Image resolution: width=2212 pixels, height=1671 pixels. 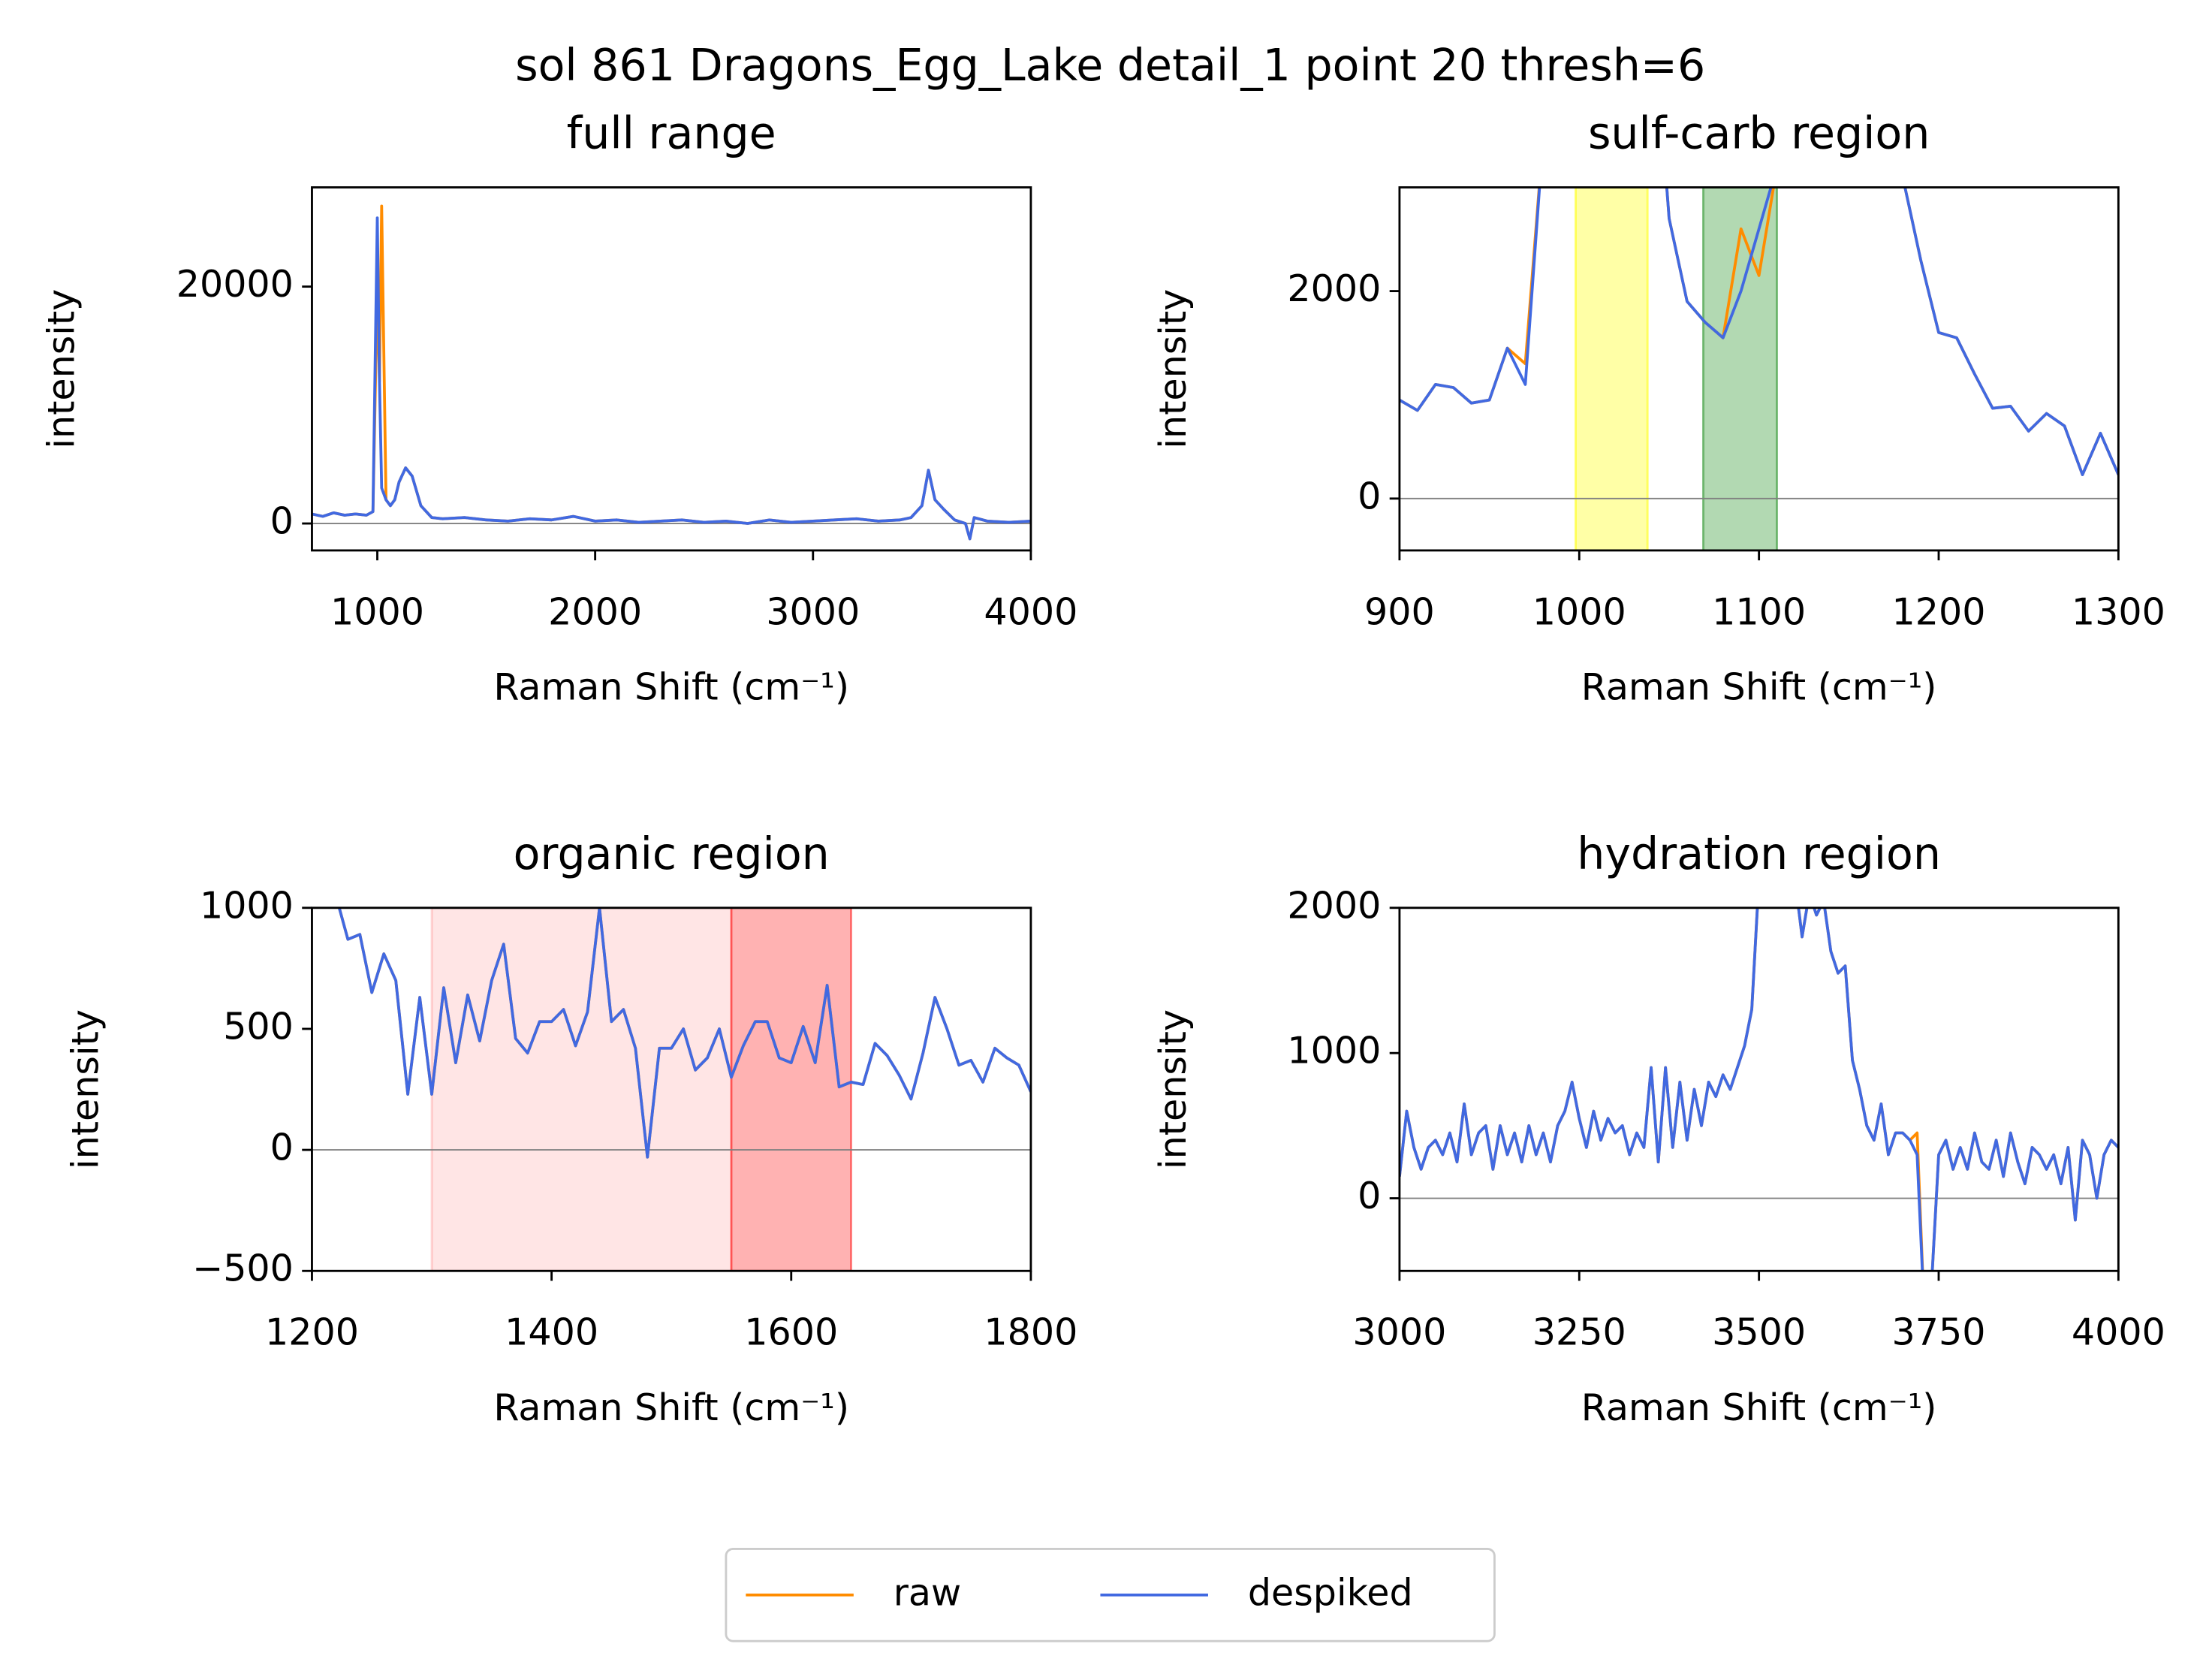 I want to click on x-tick-label: 3750, so click(x=1939, y=1332).